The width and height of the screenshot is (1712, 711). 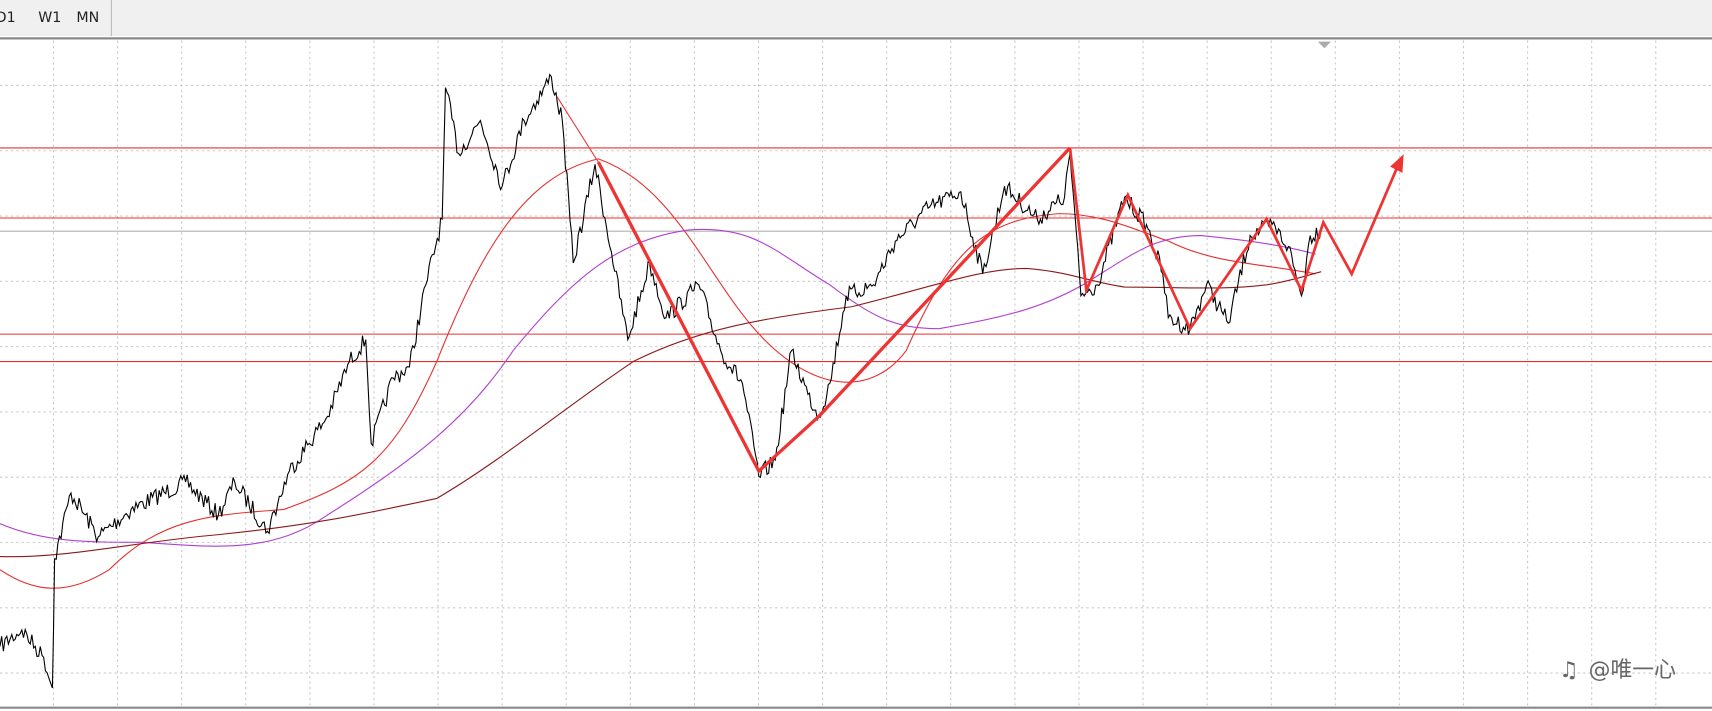 I want to click on arrow-head, so click(x=1397, y=163).